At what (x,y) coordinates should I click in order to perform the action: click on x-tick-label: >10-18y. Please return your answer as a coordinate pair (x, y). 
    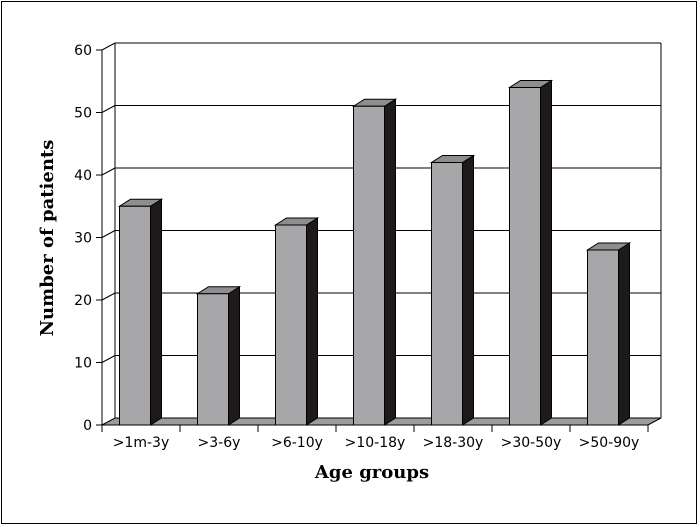
    Looking at the image, I should click on (375, 443).